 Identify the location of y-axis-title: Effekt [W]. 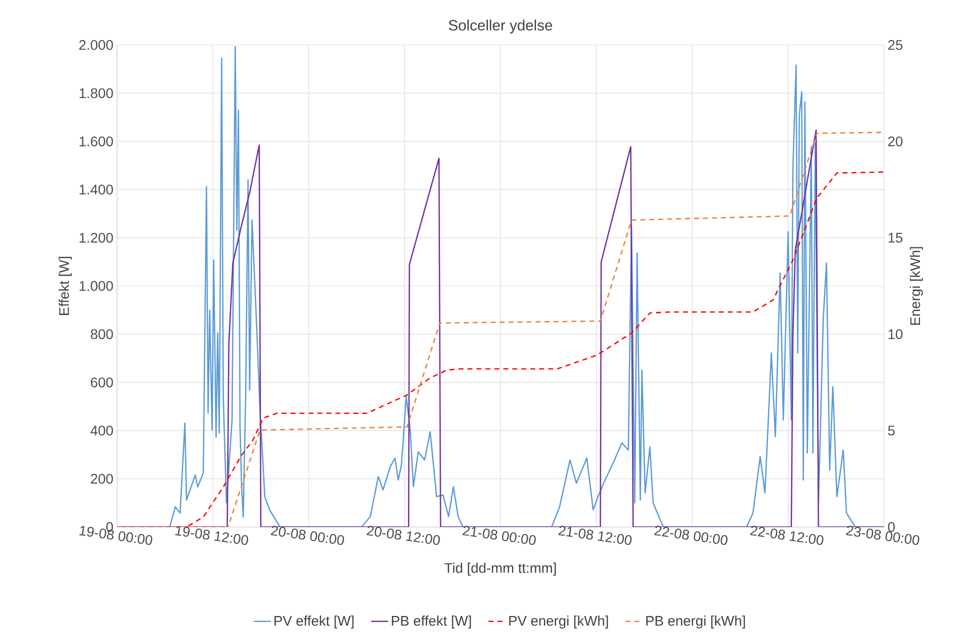
(65, 285).